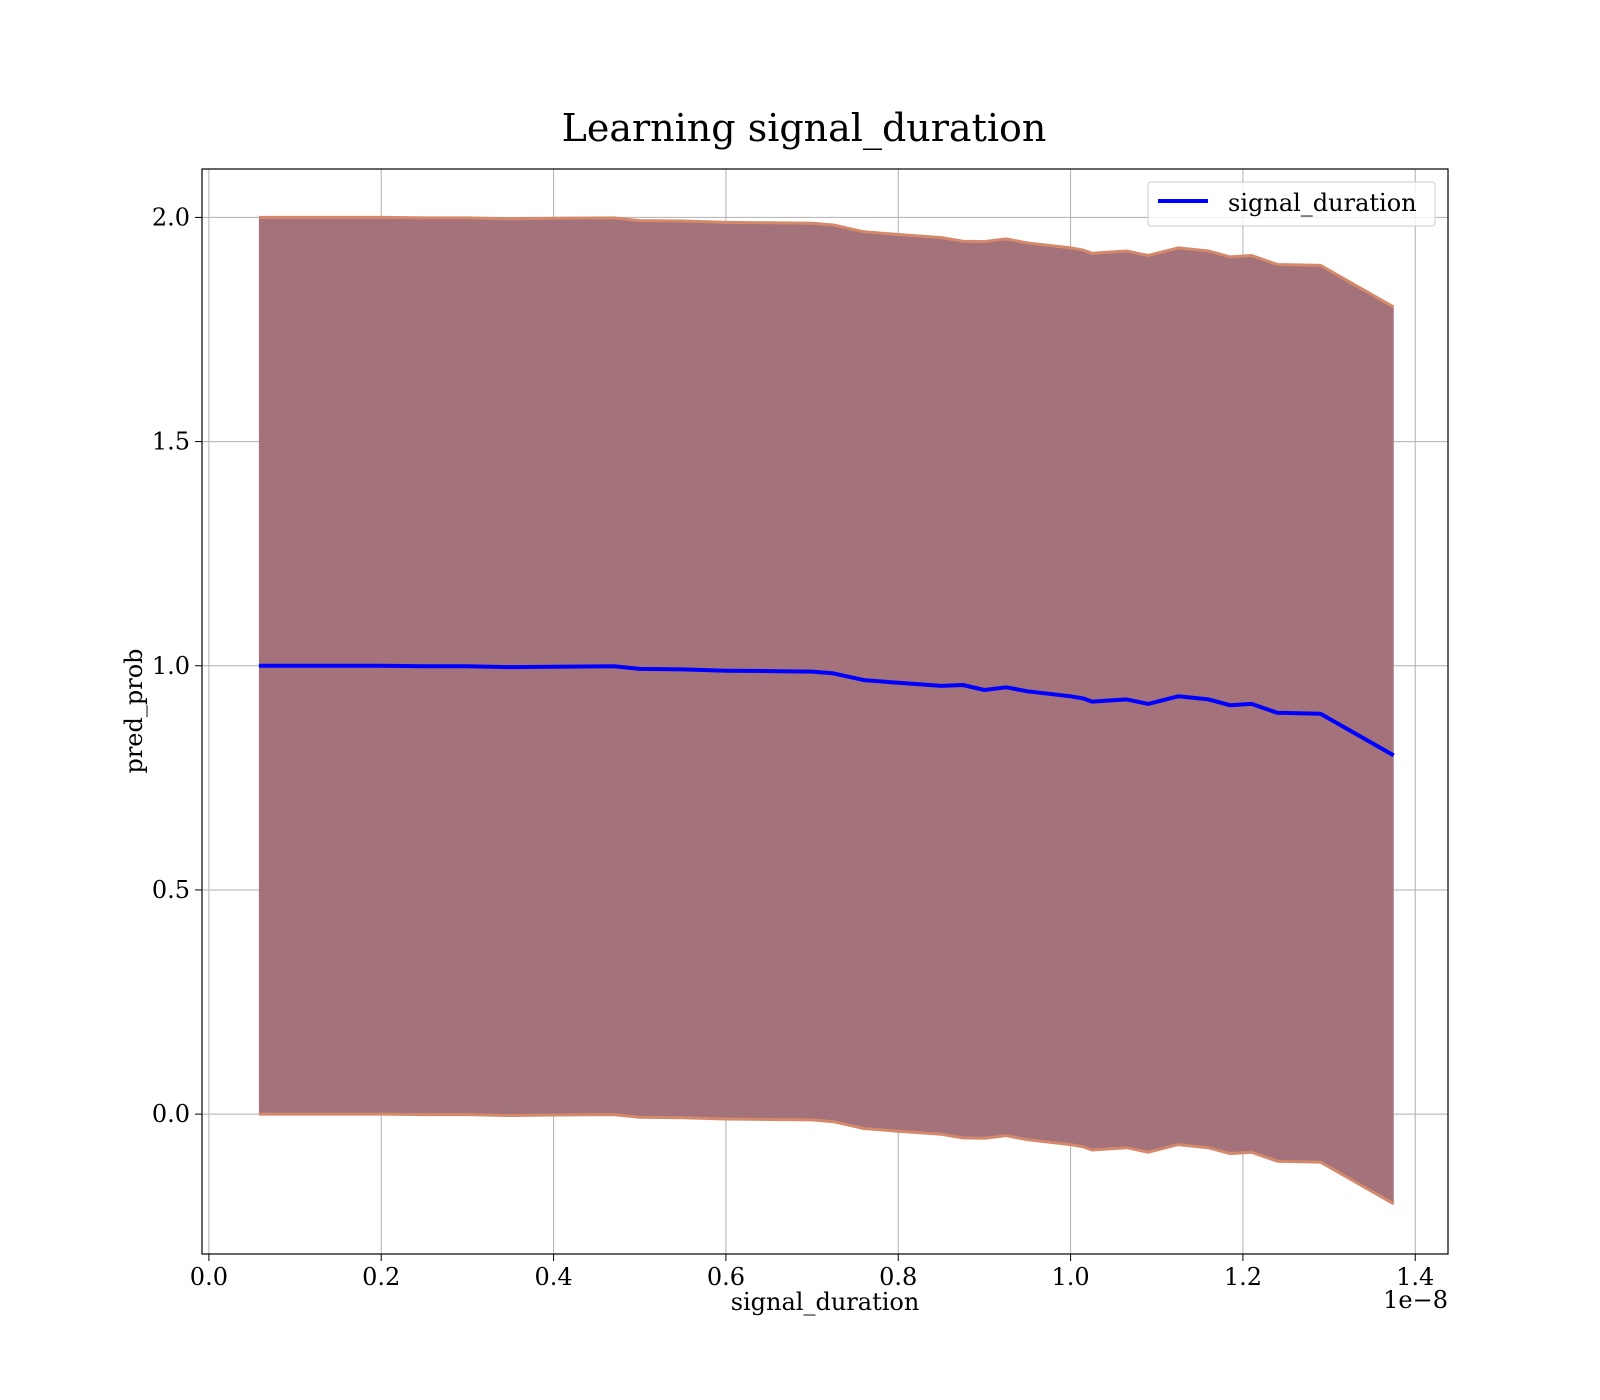  Describe the element at coordinates (171, 890) in the screenshot. I see `y-tick-label: 0.5` at that location.